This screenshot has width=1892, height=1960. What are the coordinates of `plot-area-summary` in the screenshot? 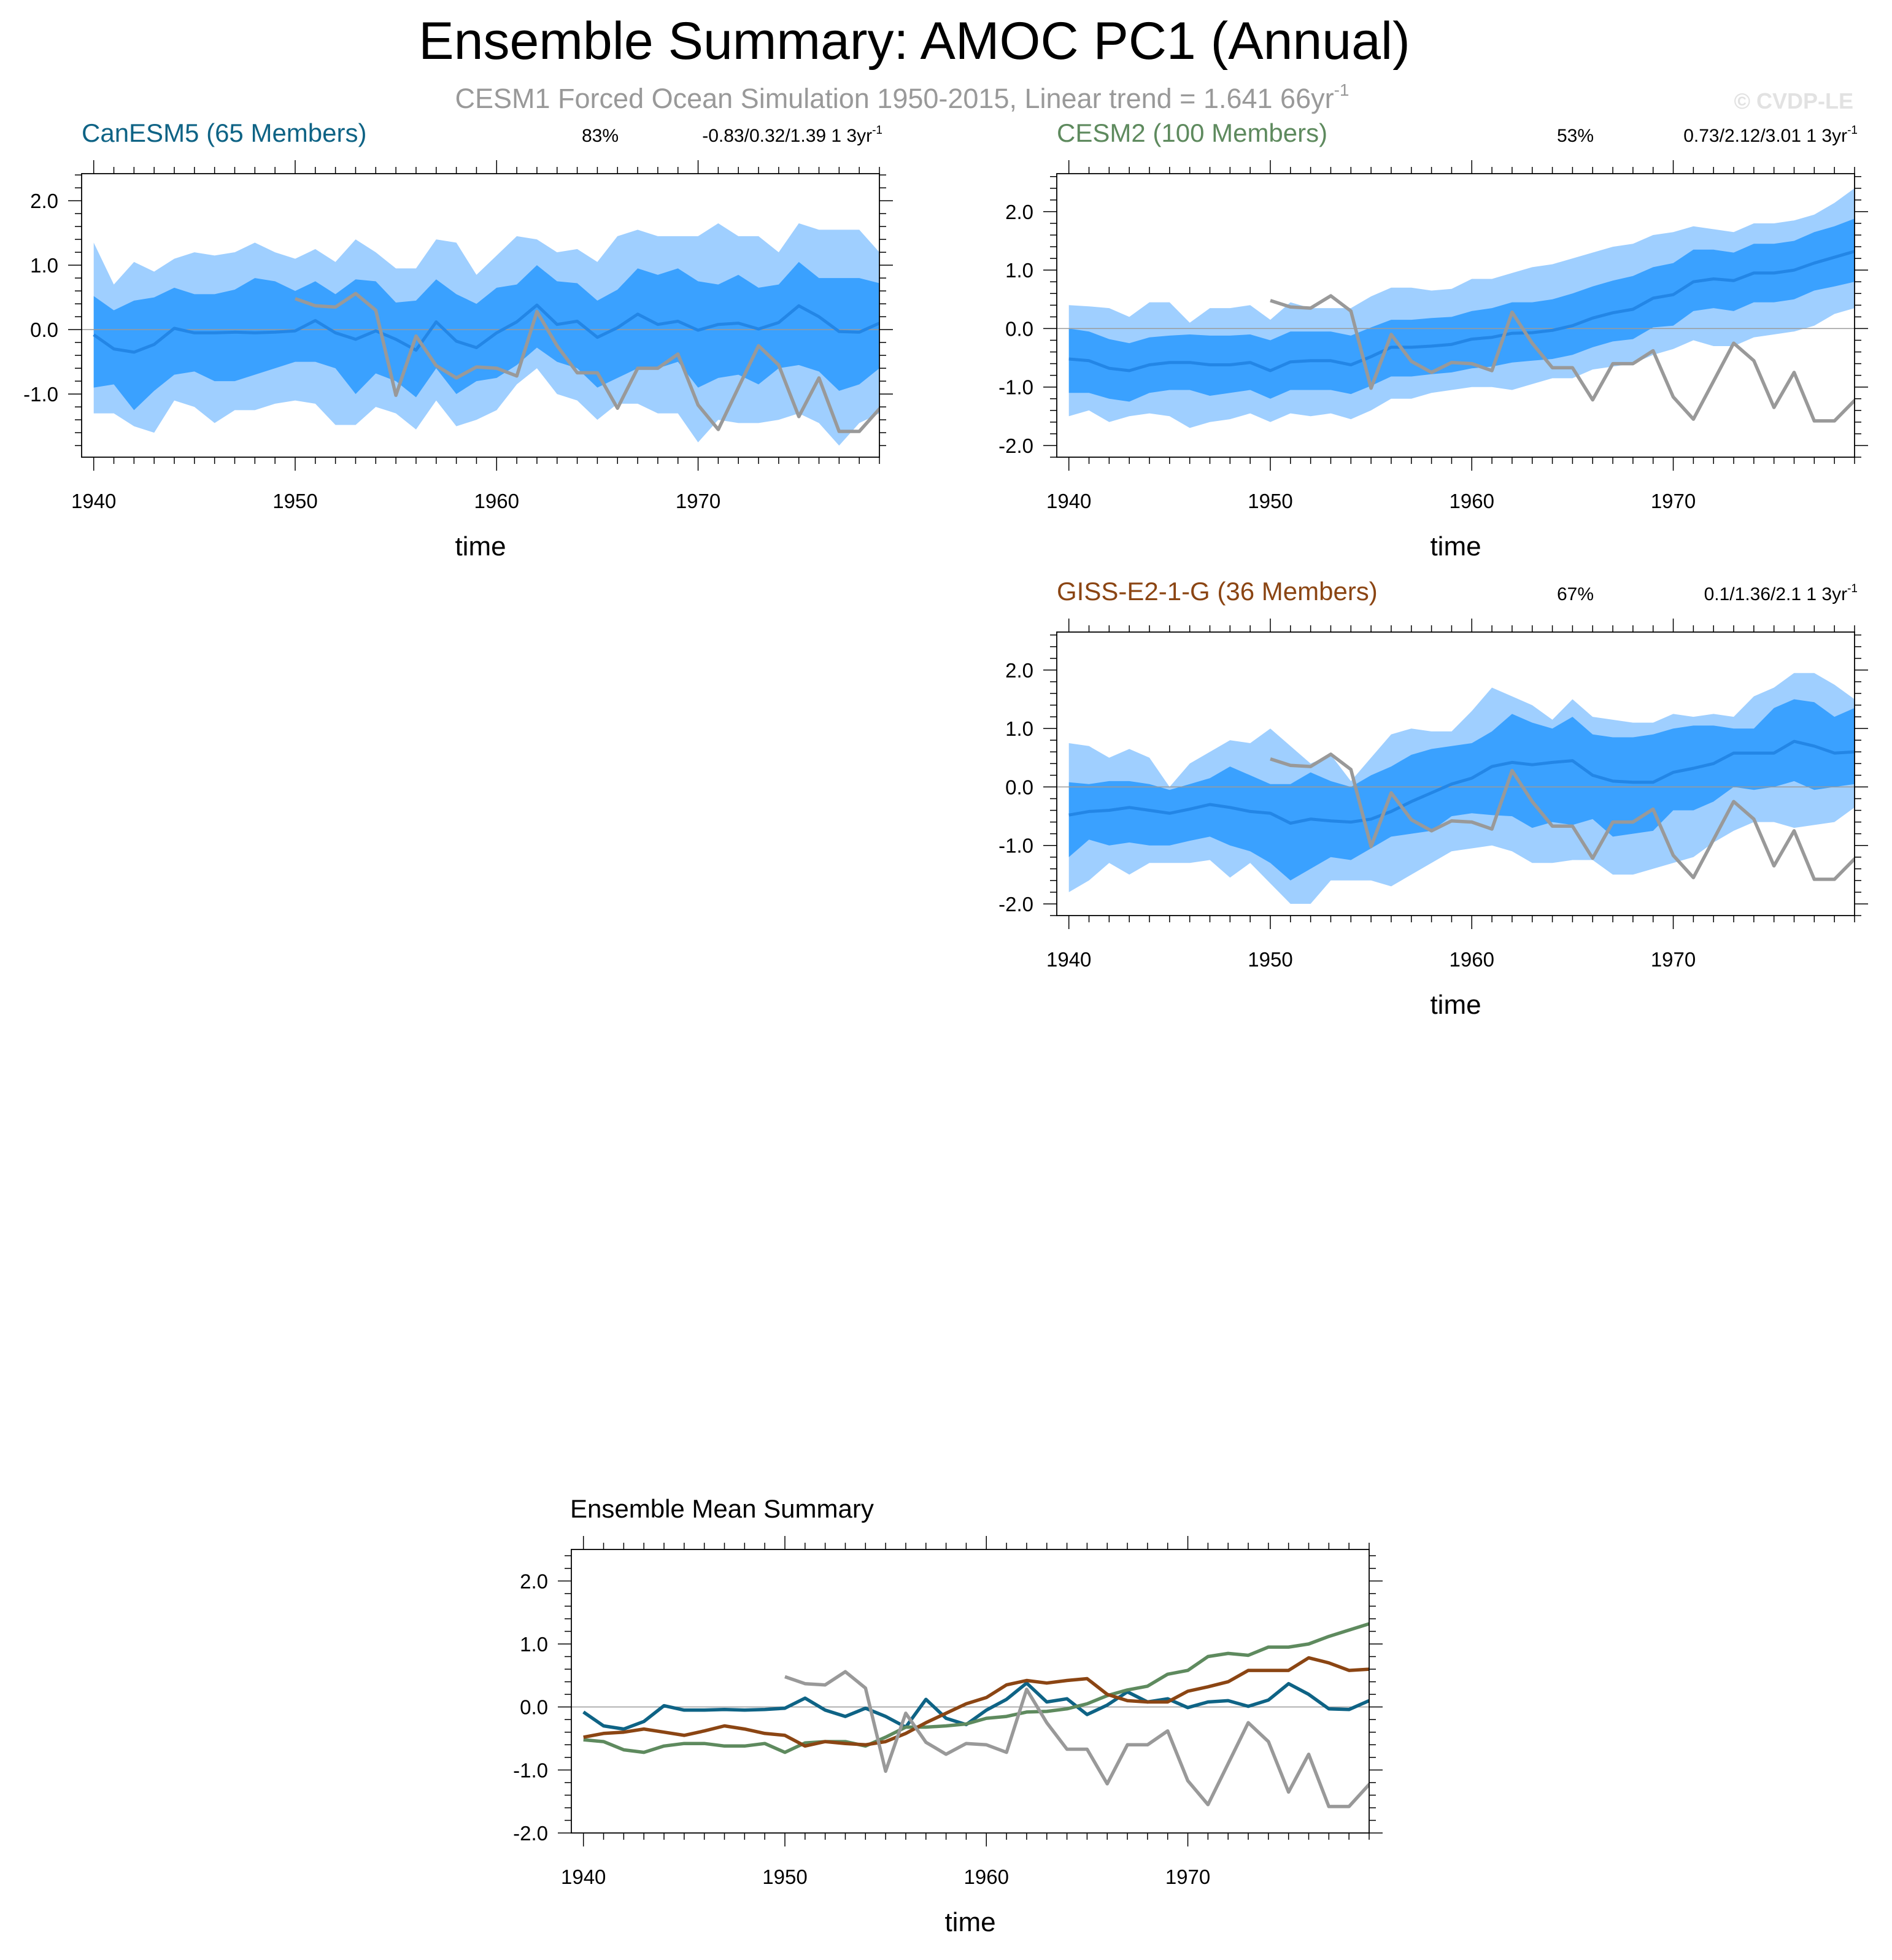 It's located at (970, 1715).